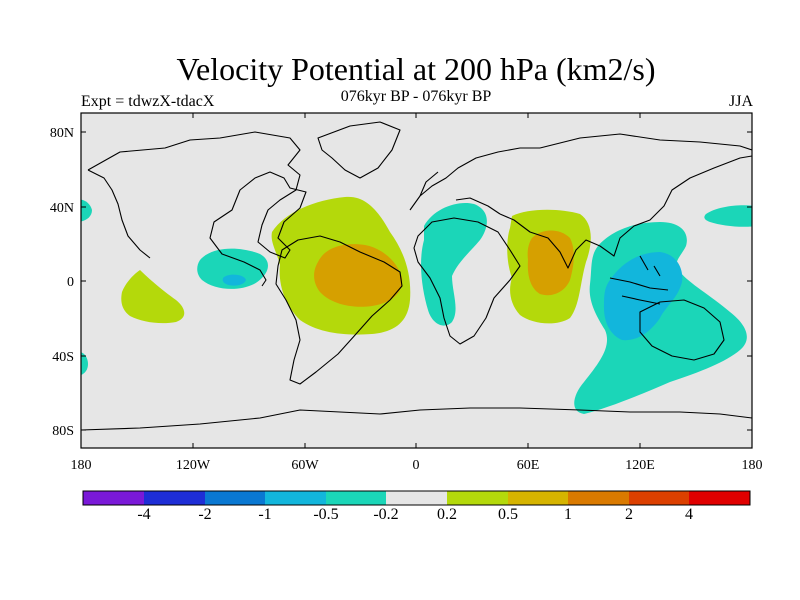  What do you see at coordinates (63, 357) in the screenshot?
I see `lat-label: 40S` at bounding box center [63, 357].